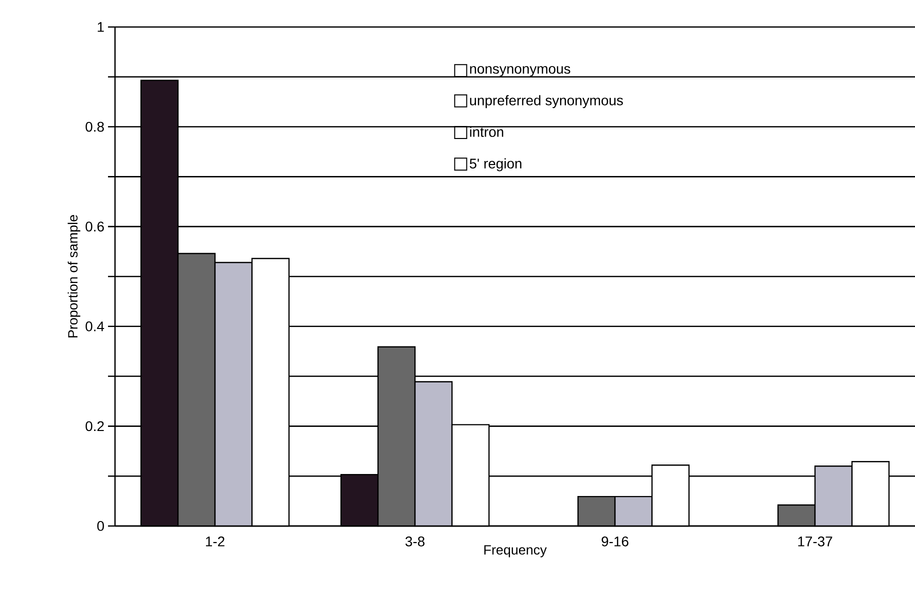 This screenshot has width=915, height=613. What do you see at coordinates (496, 165) in the screenshot?
I see `legend-label: 5' region` at bounding box center [496, 165].